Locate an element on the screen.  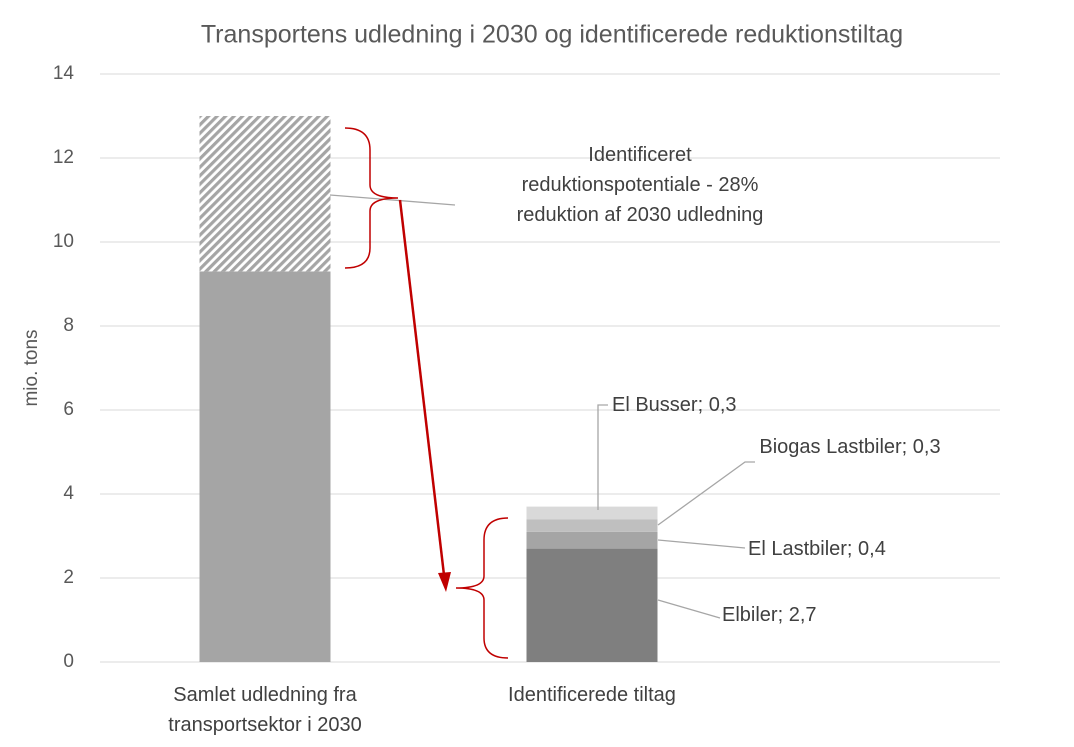
y-tick-label: 14 is located at coordinates (64, 73).